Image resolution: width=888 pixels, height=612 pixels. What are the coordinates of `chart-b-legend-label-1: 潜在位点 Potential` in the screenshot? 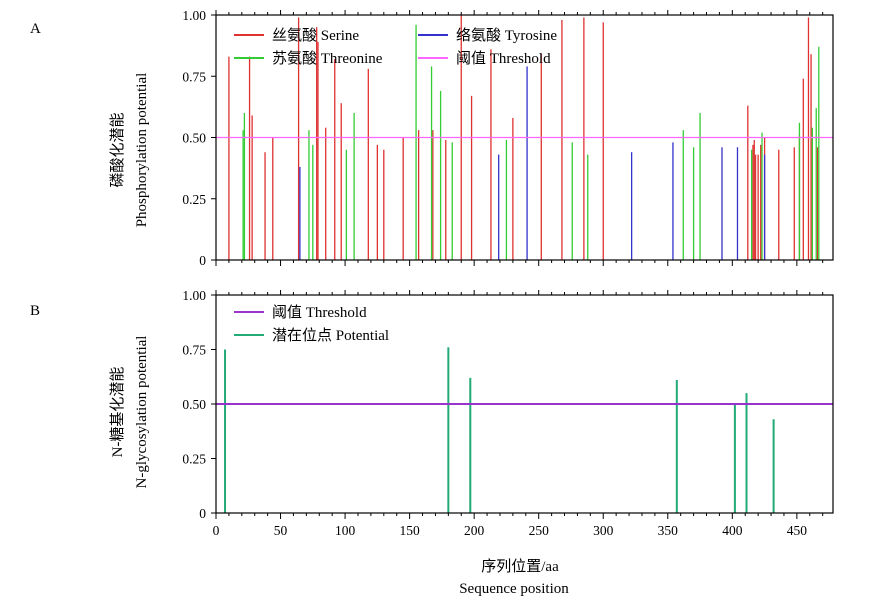 It's located at (330, 335).